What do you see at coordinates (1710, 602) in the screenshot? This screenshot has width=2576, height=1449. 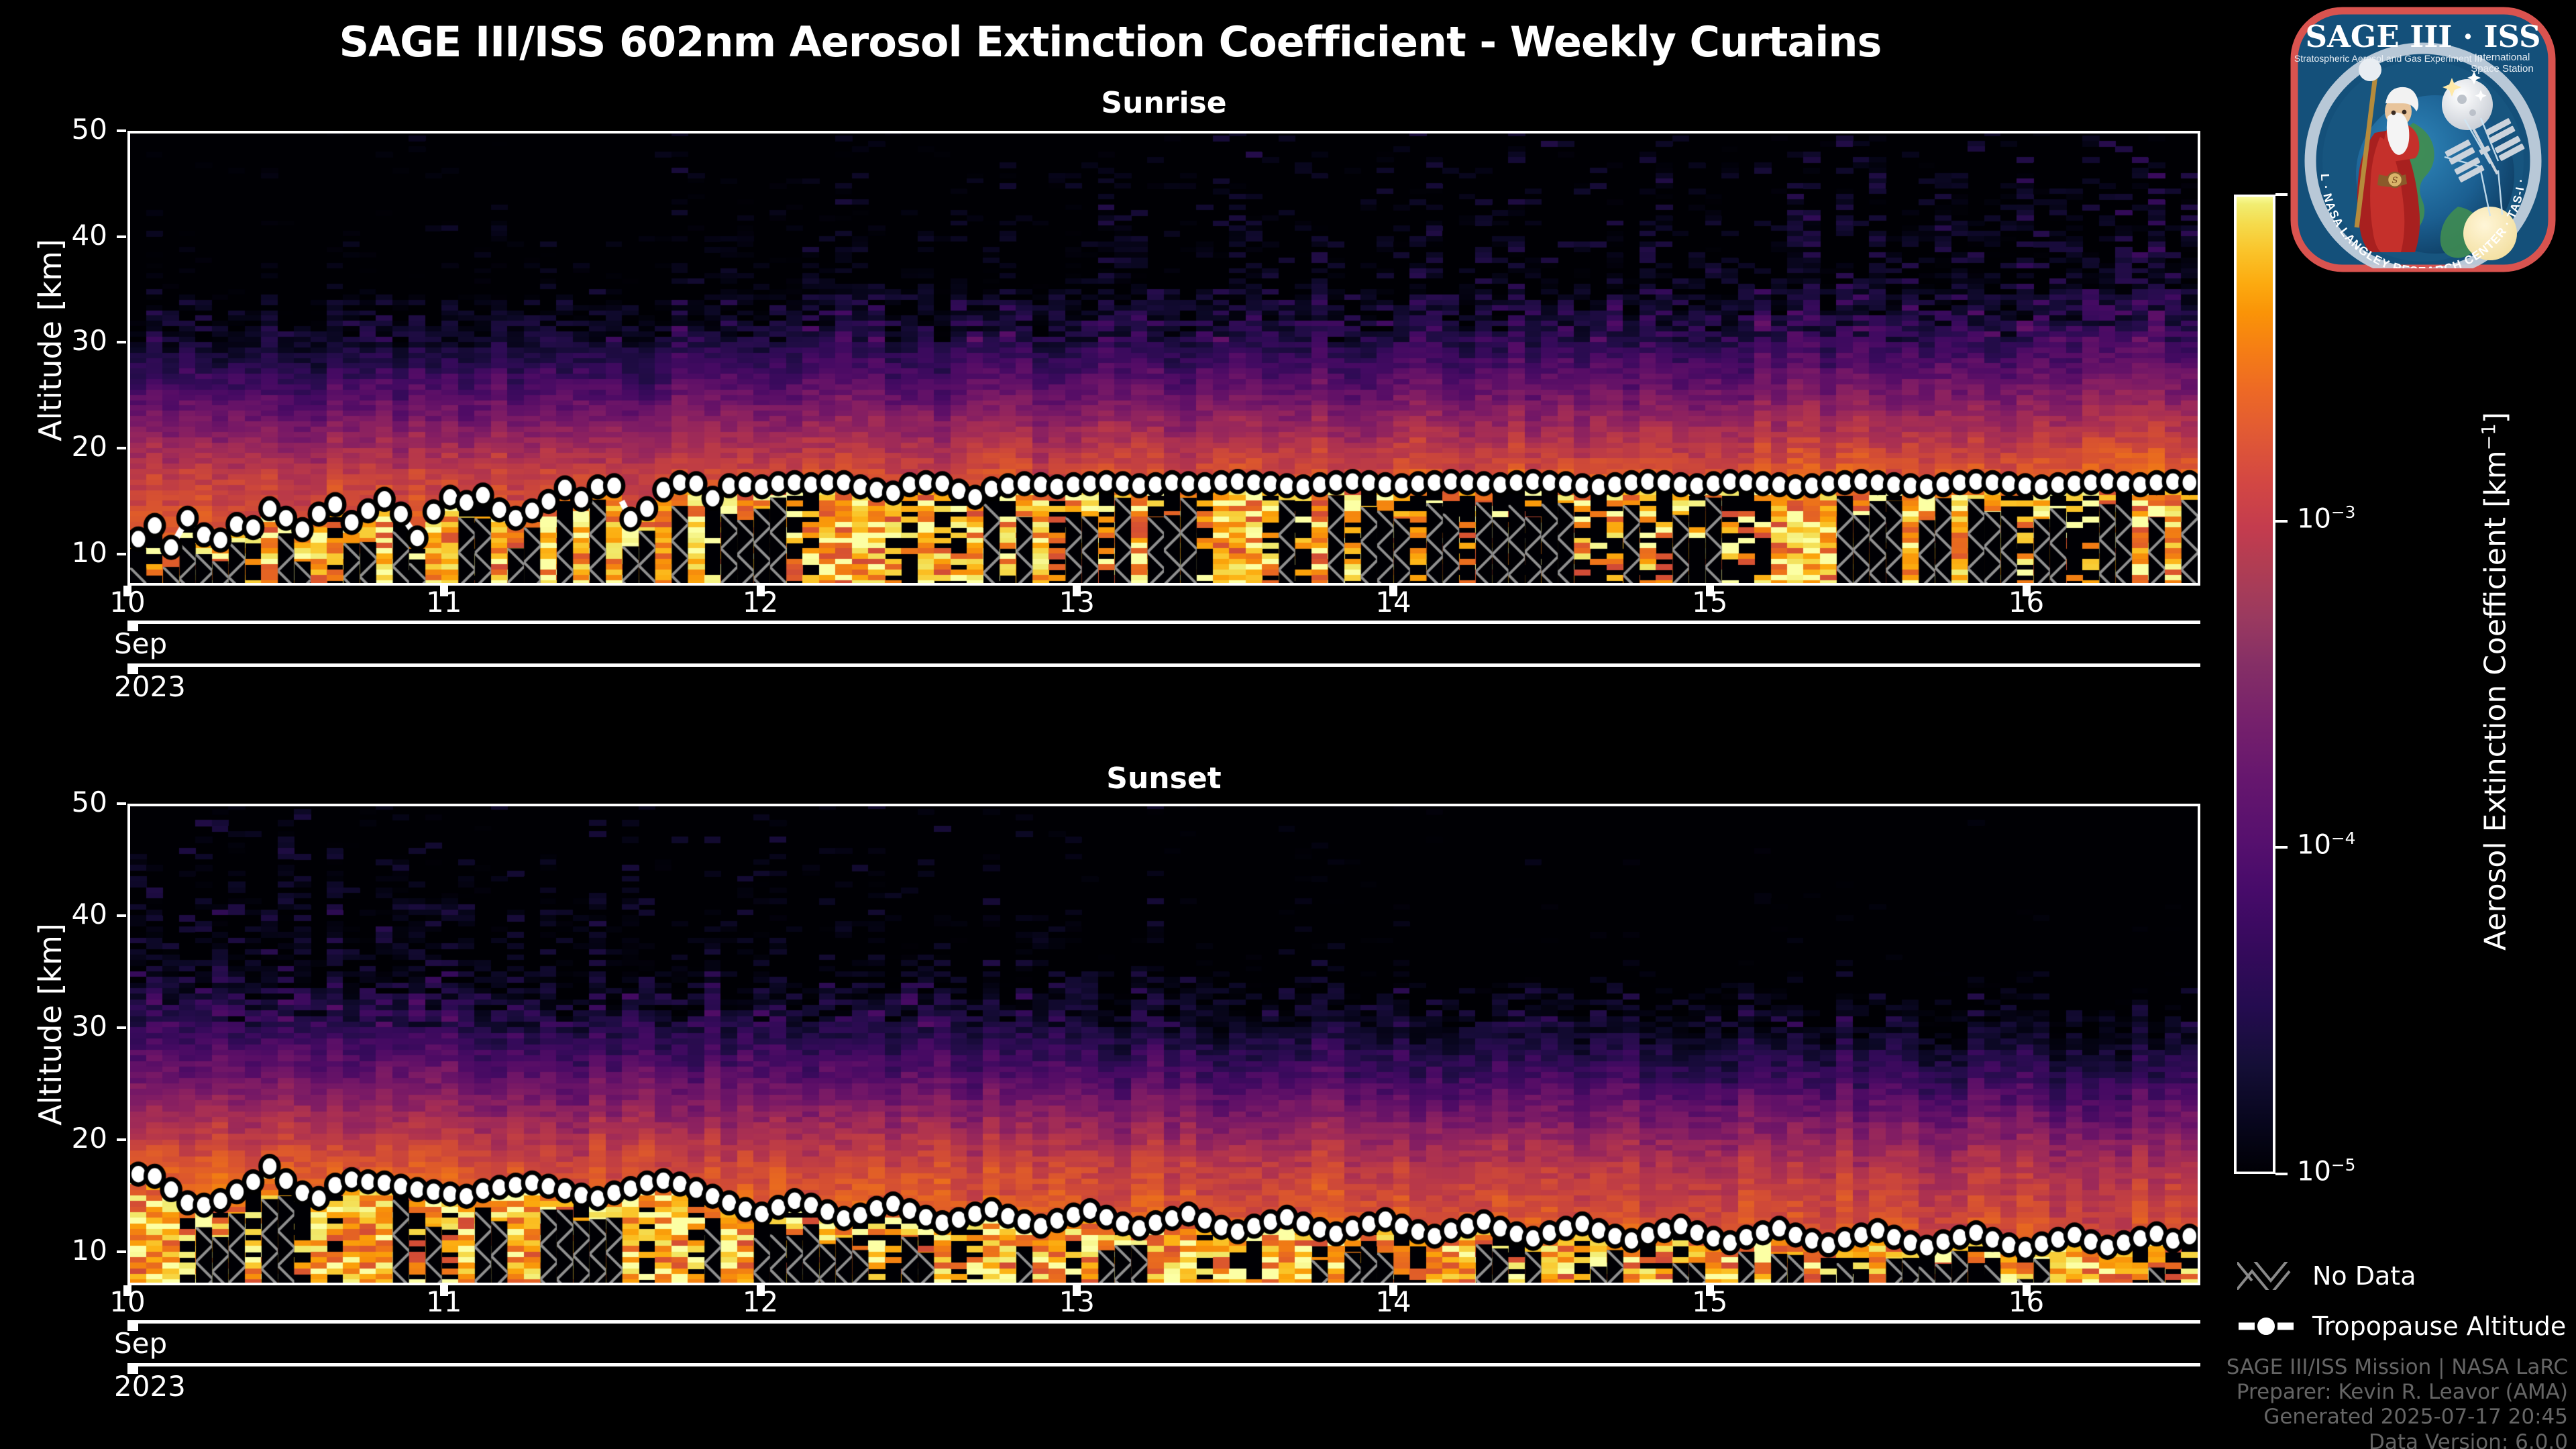 I see `x-tick-label-sunrise-15: 15` at bounding box center [1710, 602].